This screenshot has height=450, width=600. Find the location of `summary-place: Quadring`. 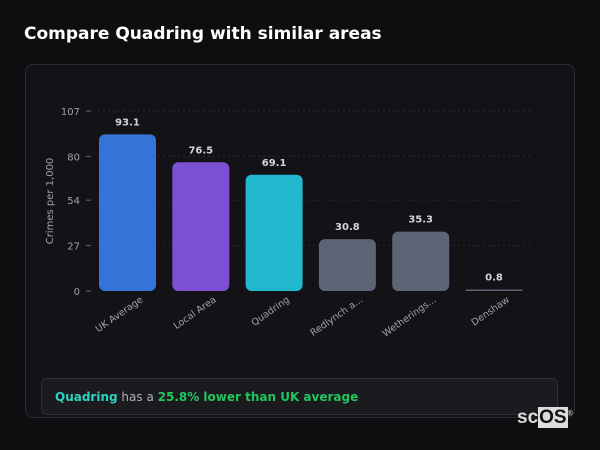

summary-place: Quadring is located at coordinates (86, 397).